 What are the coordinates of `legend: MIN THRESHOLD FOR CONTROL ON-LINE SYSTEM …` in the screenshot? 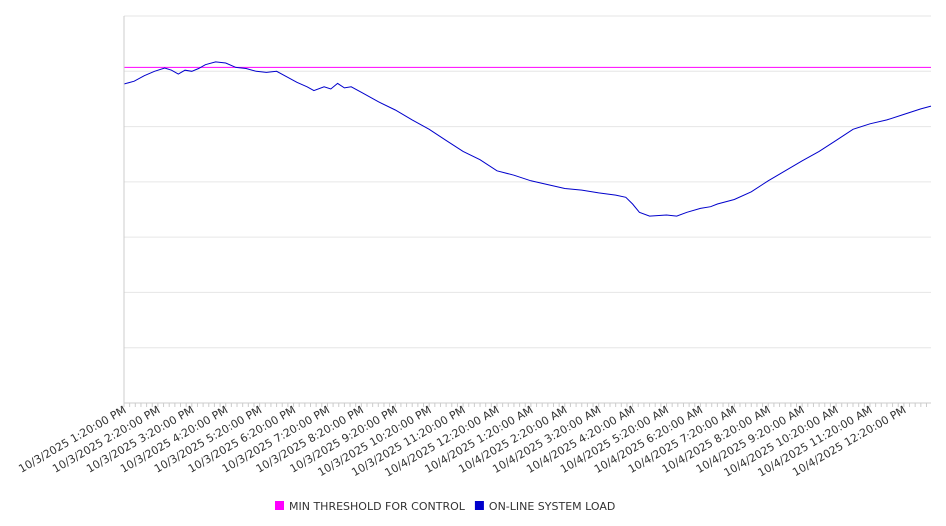 It's located at (445, 506).